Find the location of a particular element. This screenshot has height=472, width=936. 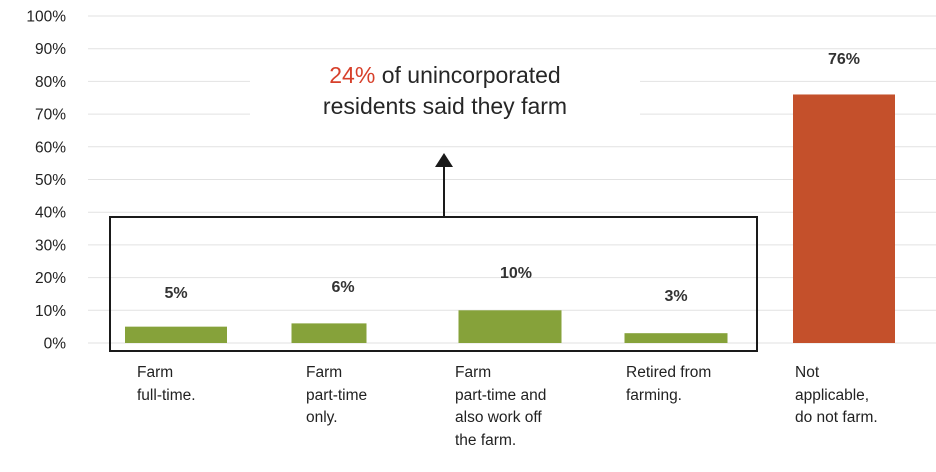

data-label: 6% is located at coordinates (342, 287).